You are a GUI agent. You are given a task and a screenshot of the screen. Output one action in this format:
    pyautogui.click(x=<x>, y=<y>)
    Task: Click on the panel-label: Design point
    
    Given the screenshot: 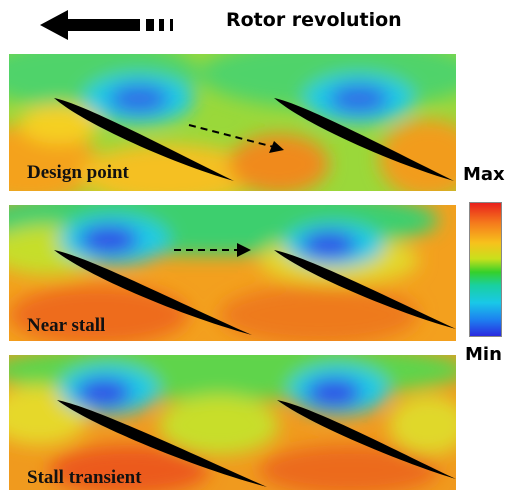 What is the action you would take?
    pyautogui.click(x=78, y=172)
    